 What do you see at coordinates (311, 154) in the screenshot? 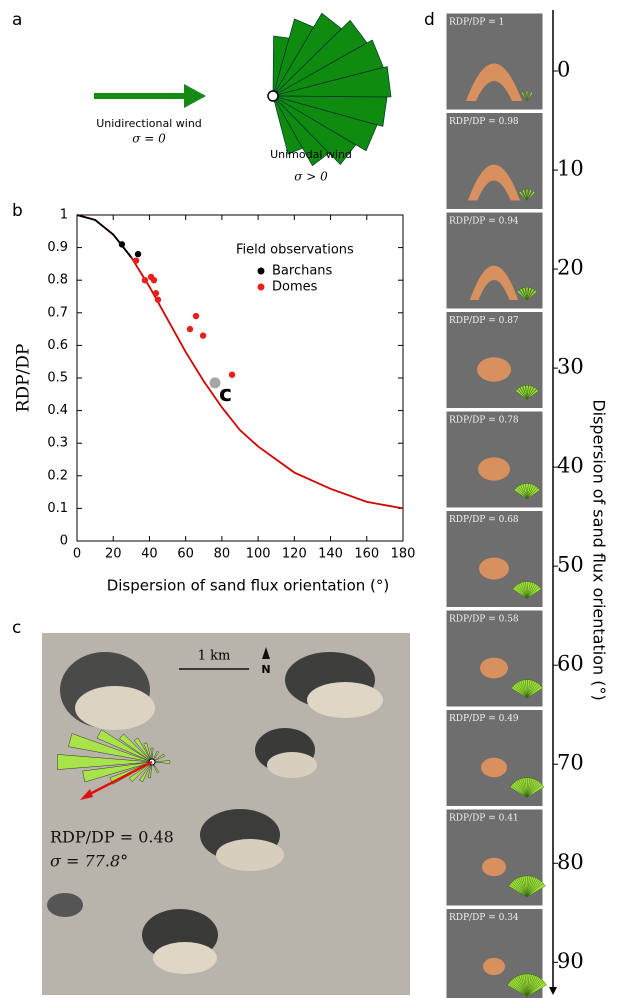
I see `label: Unimodal wind` at bounding box center [311, 154].